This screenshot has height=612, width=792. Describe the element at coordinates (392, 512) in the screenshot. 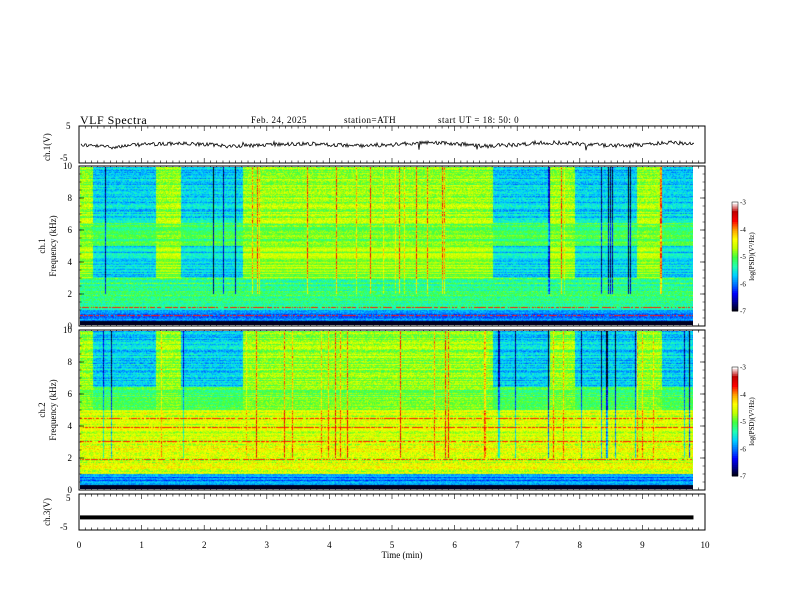

I see `ch3-wave-frame` at that location.